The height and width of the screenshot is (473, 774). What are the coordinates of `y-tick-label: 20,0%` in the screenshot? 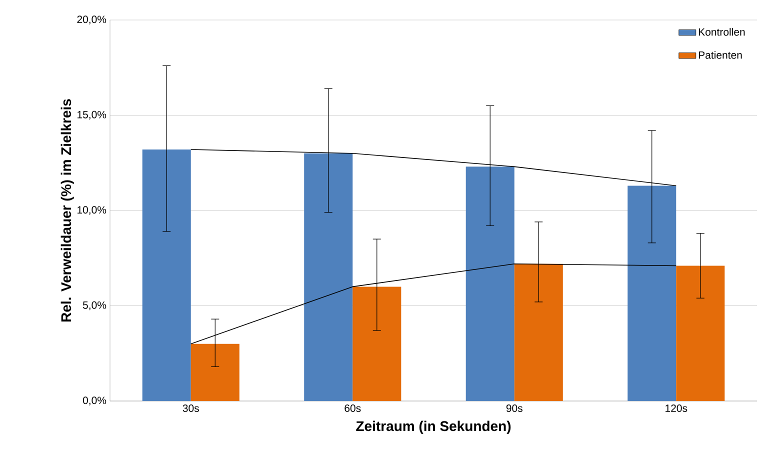 It's located at (91, 20).